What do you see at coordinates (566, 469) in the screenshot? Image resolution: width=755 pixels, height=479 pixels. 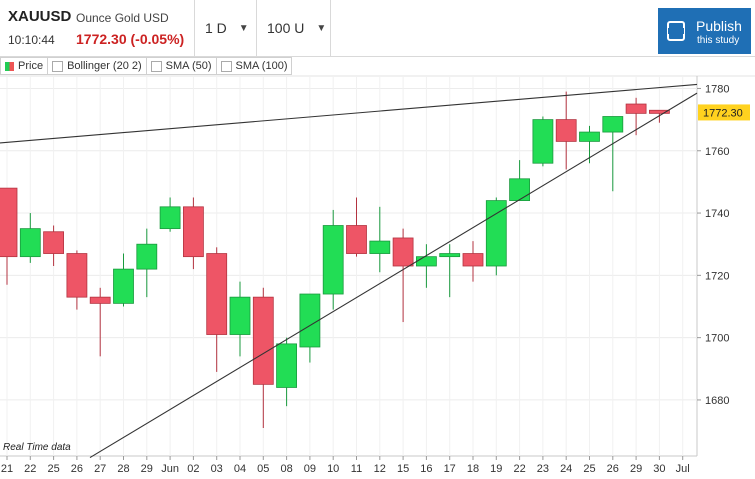 I see `x-tick-label: 24` at bounding box center [566, 469].